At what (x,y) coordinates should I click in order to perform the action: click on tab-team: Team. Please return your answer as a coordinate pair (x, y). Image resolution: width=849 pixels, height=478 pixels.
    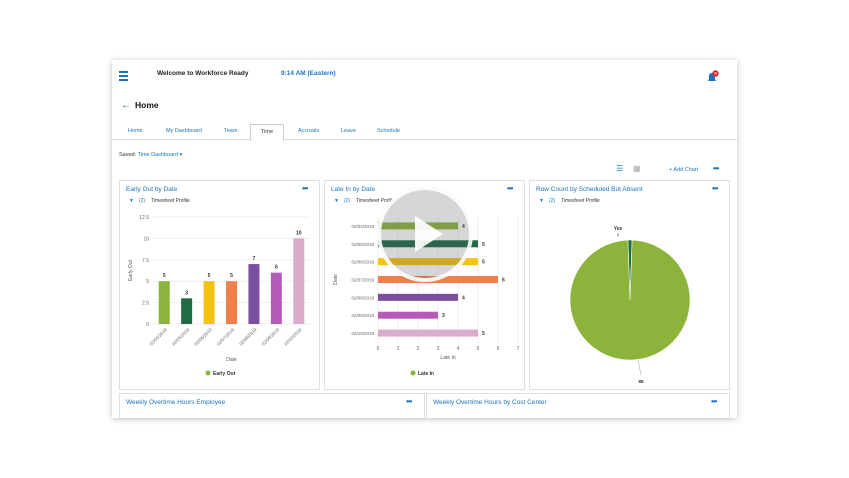
    Looking at the image, I should click on (231, 131).